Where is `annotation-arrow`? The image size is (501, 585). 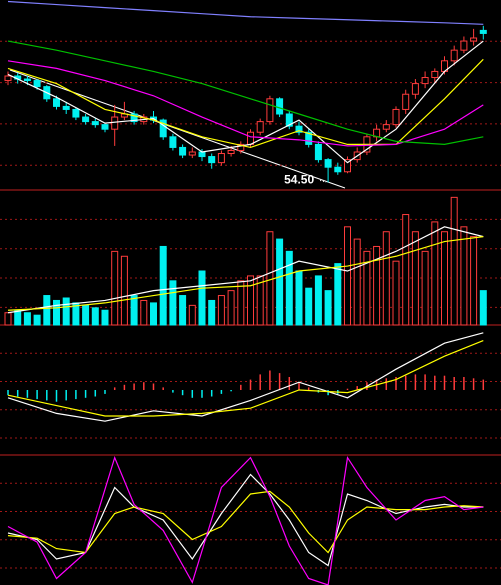
annotation-arrow is located at coordinates (323, 181).